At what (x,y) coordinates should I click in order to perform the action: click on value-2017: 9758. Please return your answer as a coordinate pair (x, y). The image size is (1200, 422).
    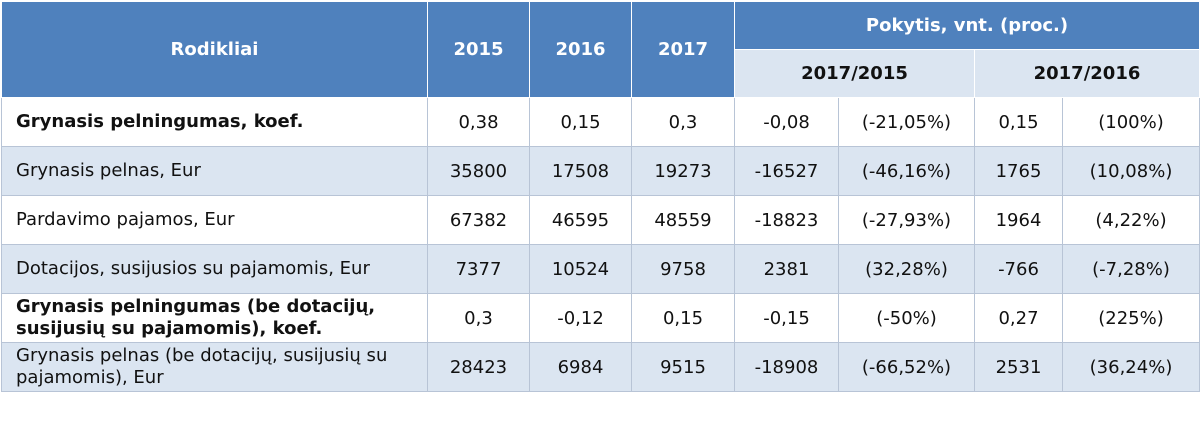
    Looking at the image, I should click on (683, 269).